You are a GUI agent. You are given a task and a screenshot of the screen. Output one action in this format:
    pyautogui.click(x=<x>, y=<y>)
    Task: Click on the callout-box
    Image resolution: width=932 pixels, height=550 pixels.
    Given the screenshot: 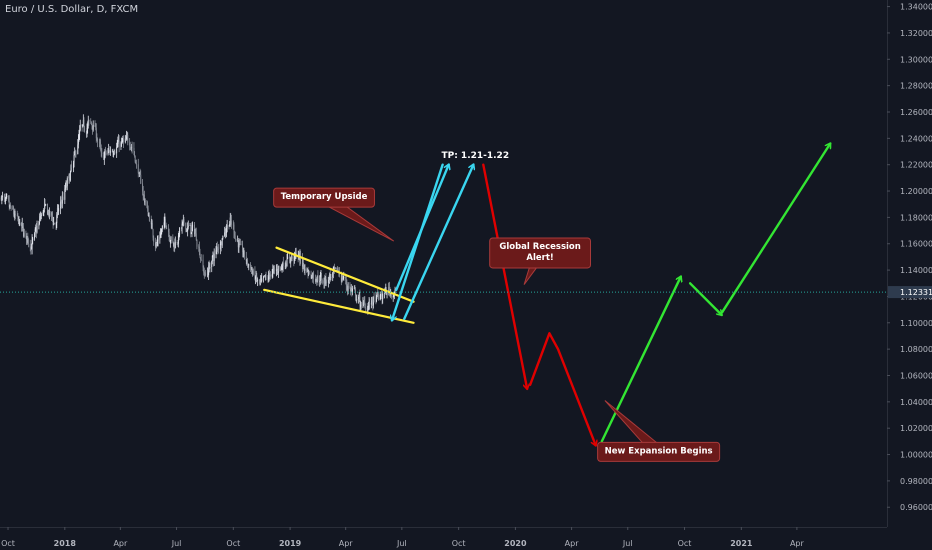 What is the action you would take?
    pyautogui.click(x=324, y=197)
    